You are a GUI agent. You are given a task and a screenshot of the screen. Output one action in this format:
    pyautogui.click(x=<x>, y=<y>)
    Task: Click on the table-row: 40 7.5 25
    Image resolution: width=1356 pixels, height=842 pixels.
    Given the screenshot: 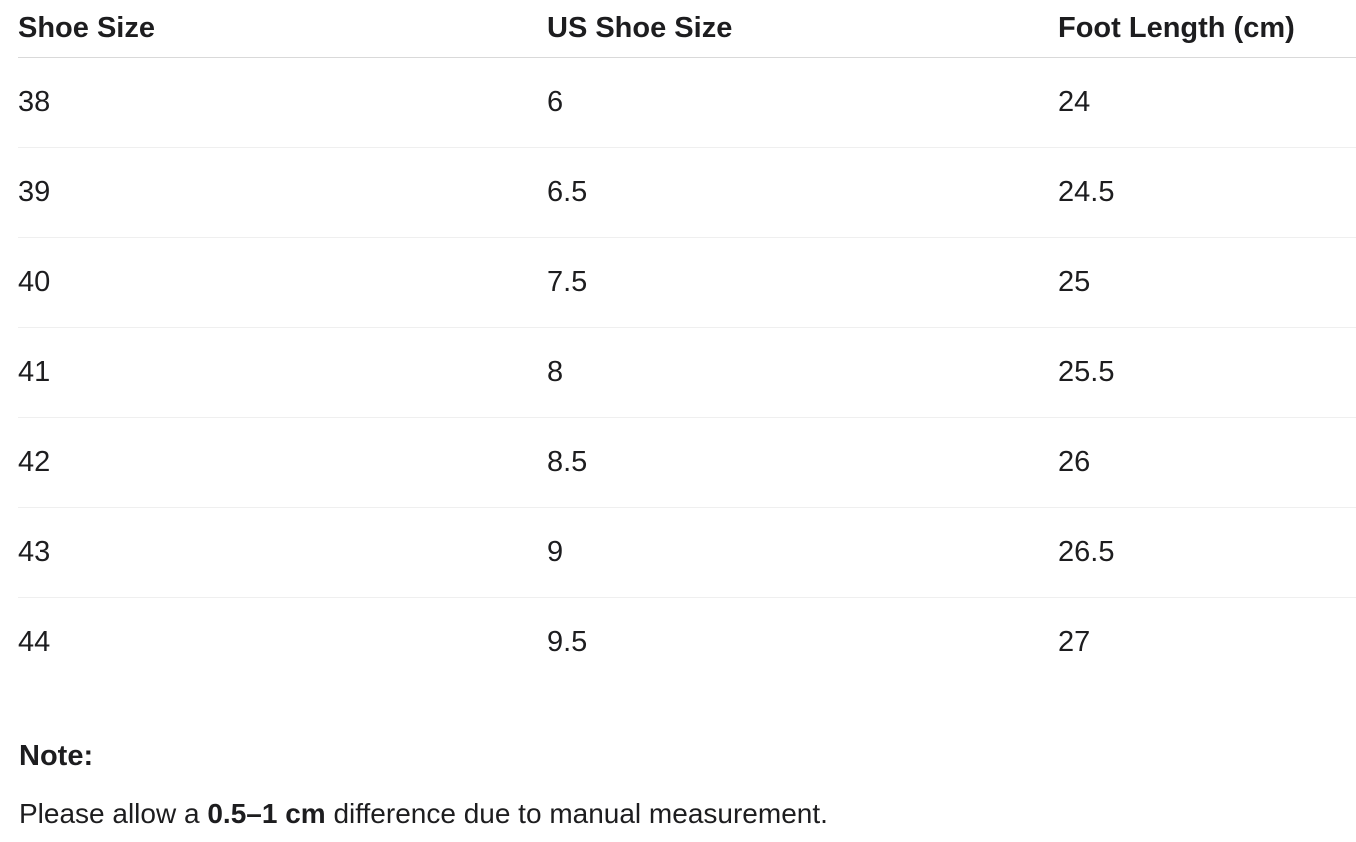 What is the action you would take?
    pyautogui.click(x=687, y=282)
    